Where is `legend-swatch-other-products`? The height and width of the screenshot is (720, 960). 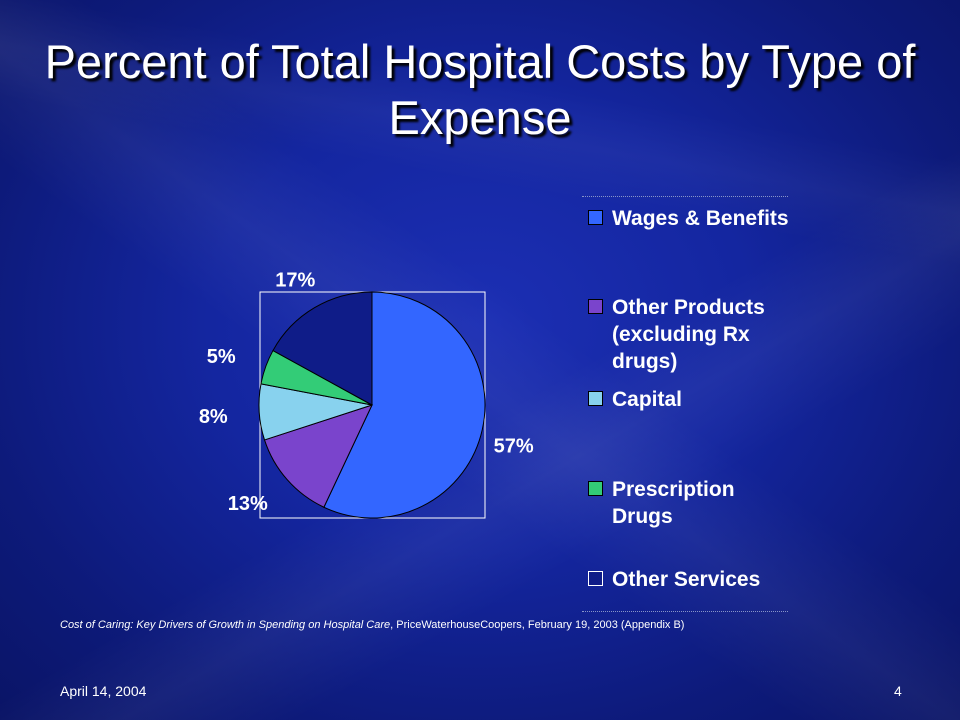
legend-swatch-other-products is located at coordinates (595, 306).